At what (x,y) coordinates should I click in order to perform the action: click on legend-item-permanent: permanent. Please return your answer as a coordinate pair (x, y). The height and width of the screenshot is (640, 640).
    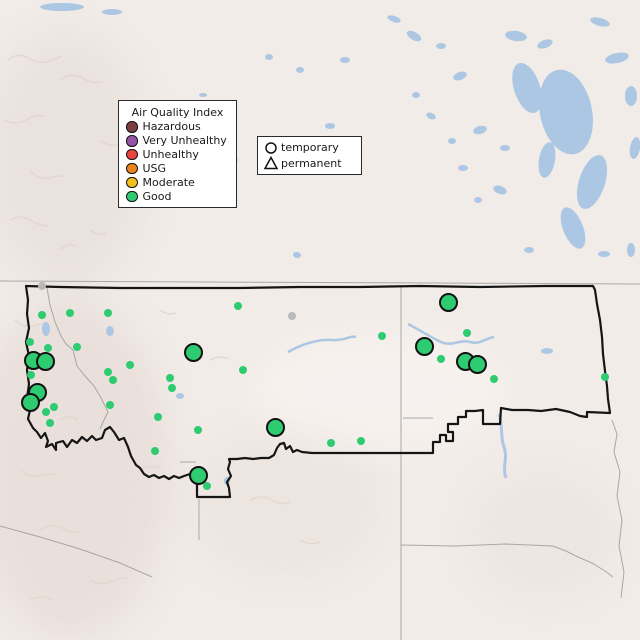
    Looking at the image, I should click on (312, 164).